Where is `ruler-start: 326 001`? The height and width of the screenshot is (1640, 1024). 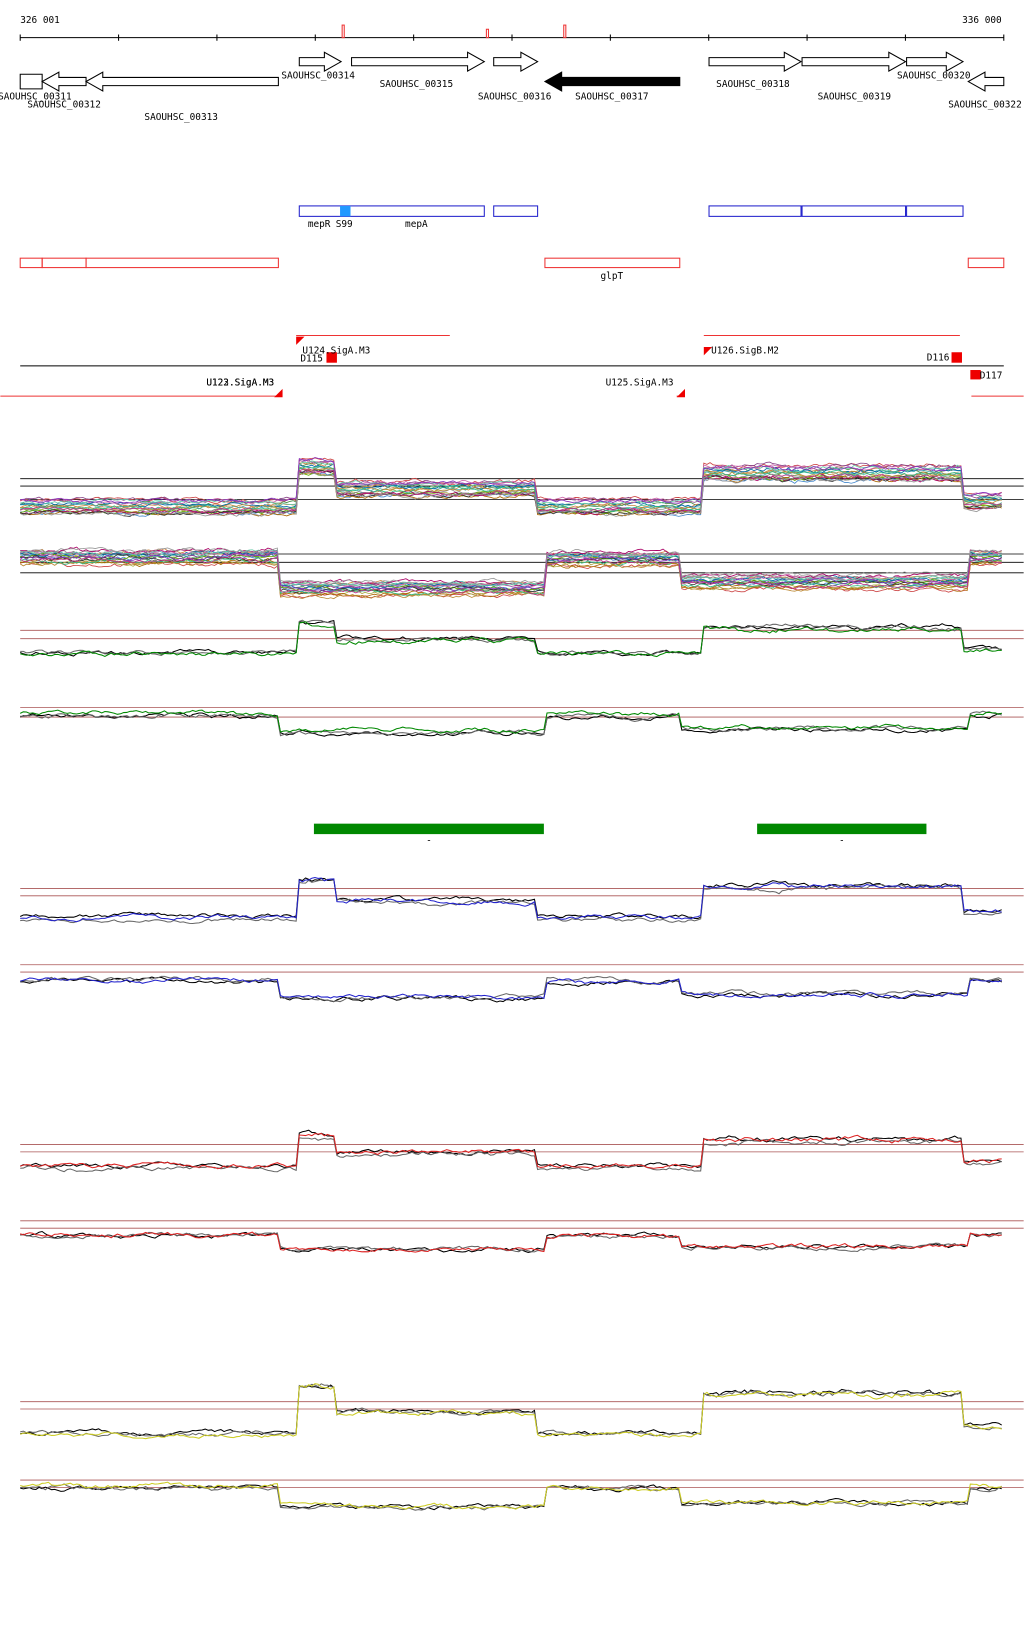 ruler-start: 326 001 is located at coordinates (40, 20).